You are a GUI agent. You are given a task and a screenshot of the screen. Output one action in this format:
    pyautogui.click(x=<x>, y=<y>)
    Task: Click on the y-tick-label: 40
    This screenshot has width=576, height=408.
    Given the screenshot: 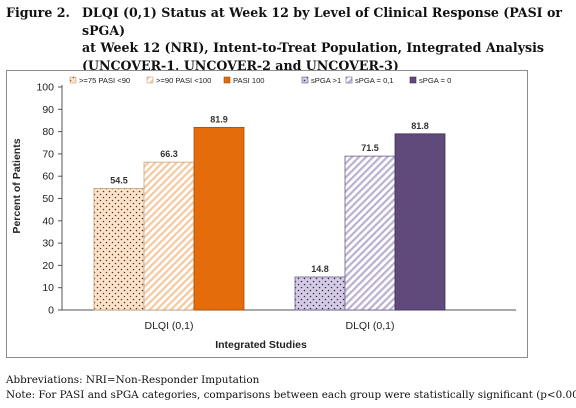 What is the action you would take?
    pyautogui.click(x=48, y=221)
    